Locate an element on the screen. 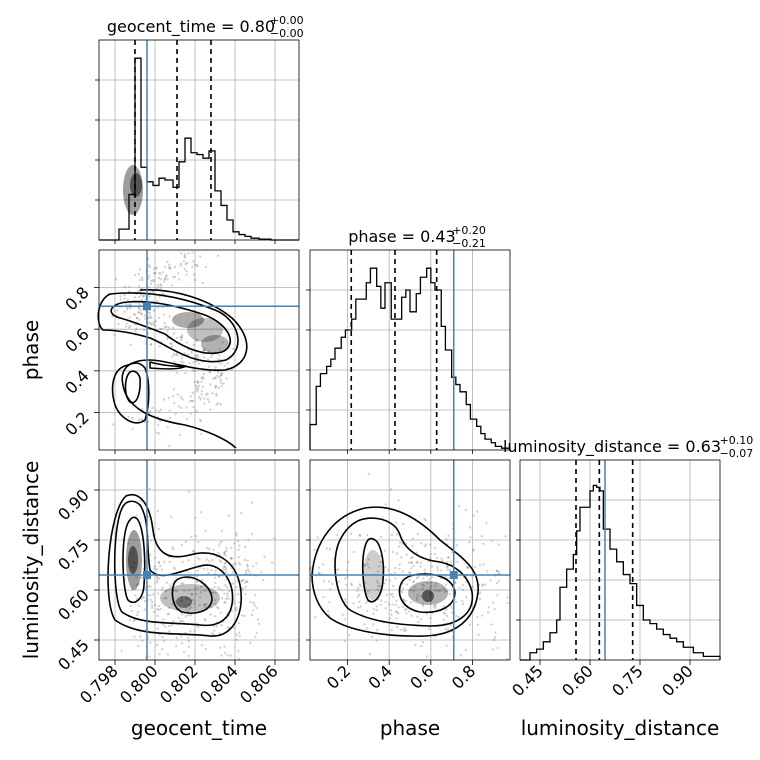  title-upper-error: +0.20 is located at coordinates (469, 230).